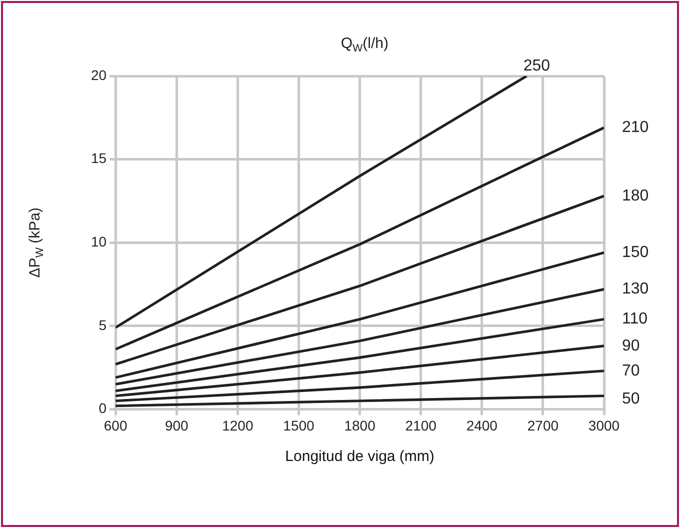  What do you see at coordinates (359, 457) in the screenshot?
I see `x-axis-title: Longitud de viga (mm)` at bounding box center [359, 457].